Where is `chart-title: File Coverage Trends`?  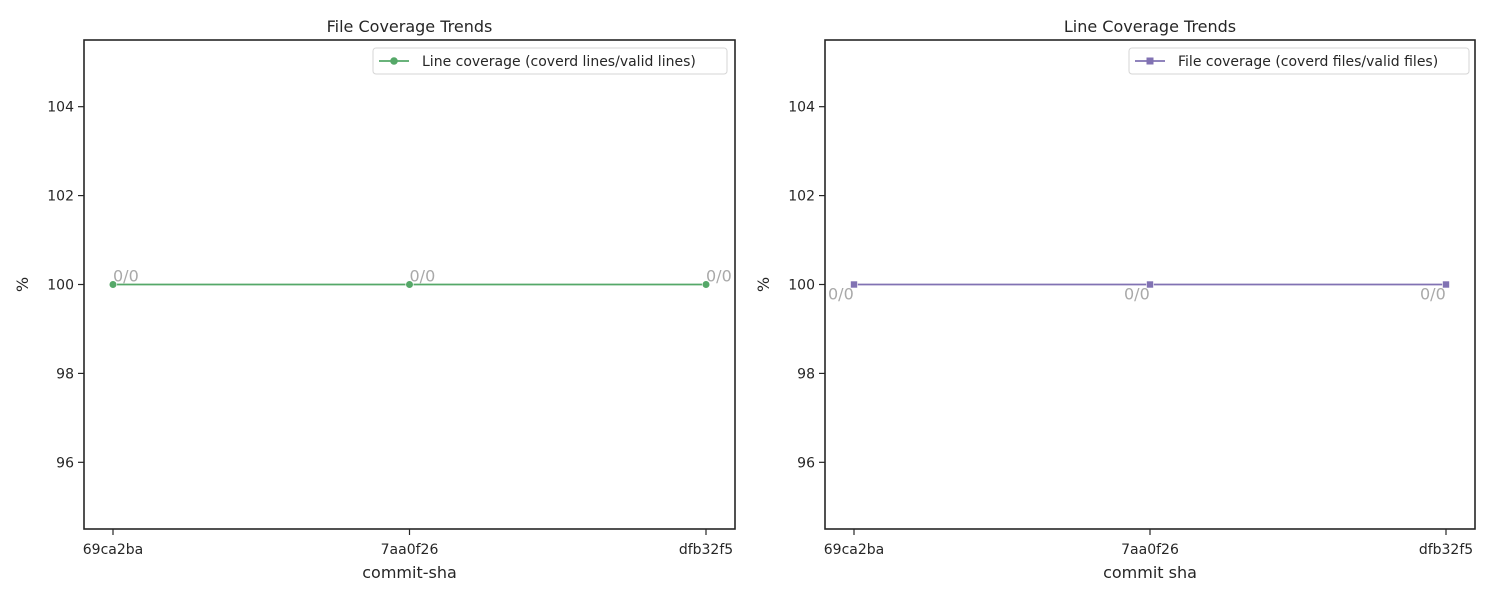
chart-title: File Coverage Trends is located at coordinates (410, 26).